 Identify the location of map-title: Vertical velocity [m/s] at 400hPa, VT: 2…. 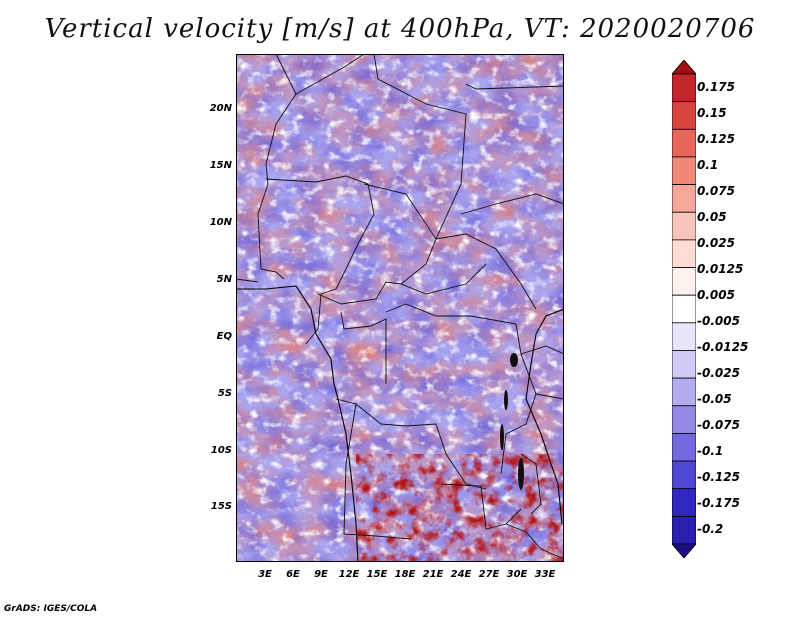
(400, 29).